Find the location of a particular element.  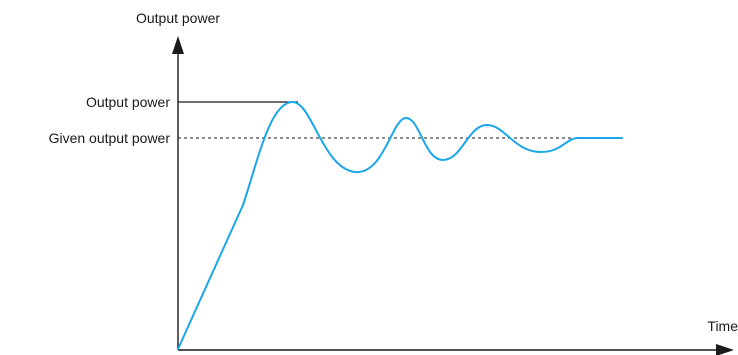

y-axis-arrowhead is located at coordinates (178, 45).